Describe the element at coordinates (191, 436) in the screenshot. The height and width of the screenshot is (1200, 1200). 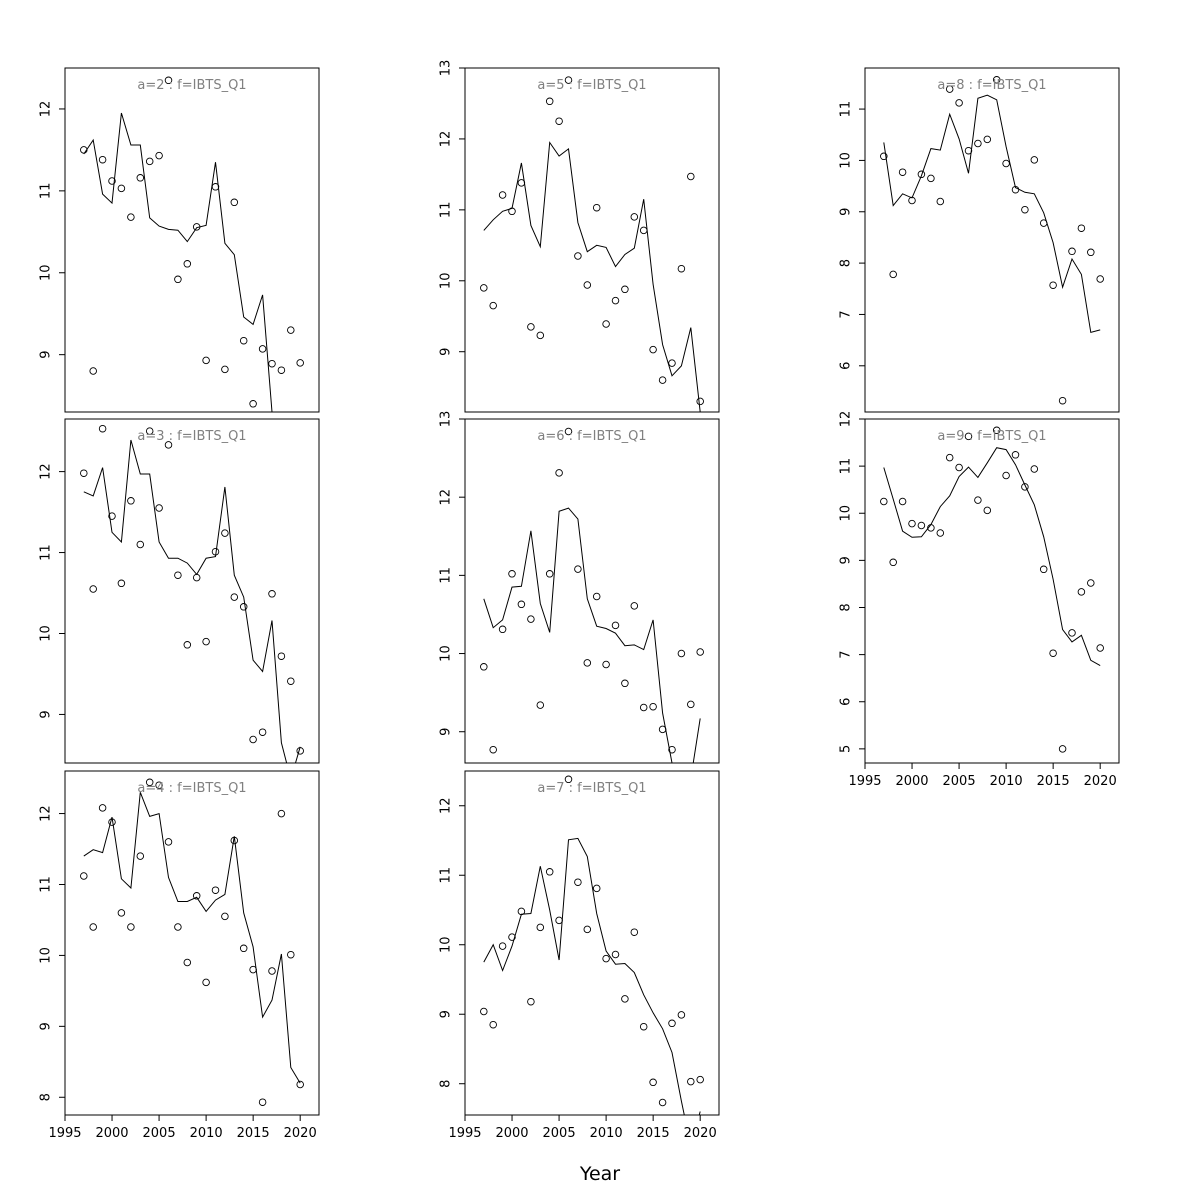
I see `panel-title: a=3 : f=IBTS_Q1` at that location.